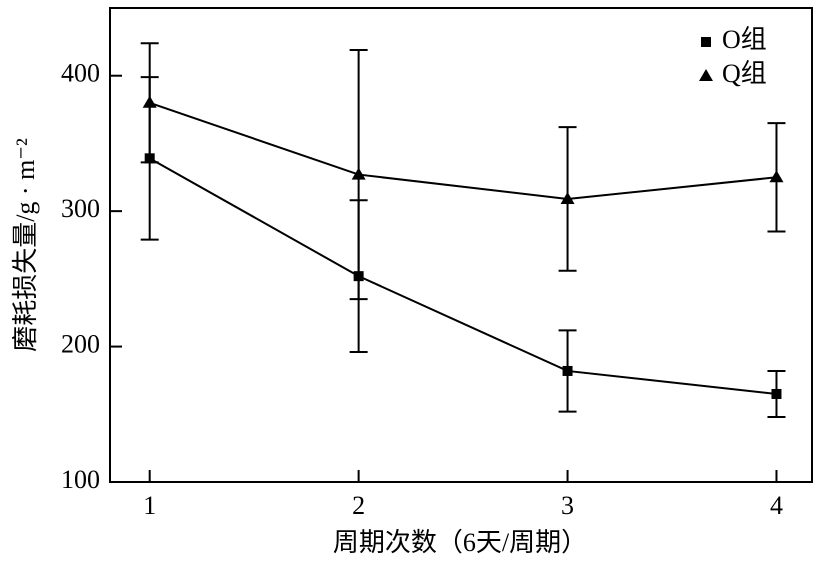 This screenshot has height=564, width=825. What do you see at coordinates (744, 39) in the screenshot?
I see `legend-label: O组` at bounding box center [744, 39].